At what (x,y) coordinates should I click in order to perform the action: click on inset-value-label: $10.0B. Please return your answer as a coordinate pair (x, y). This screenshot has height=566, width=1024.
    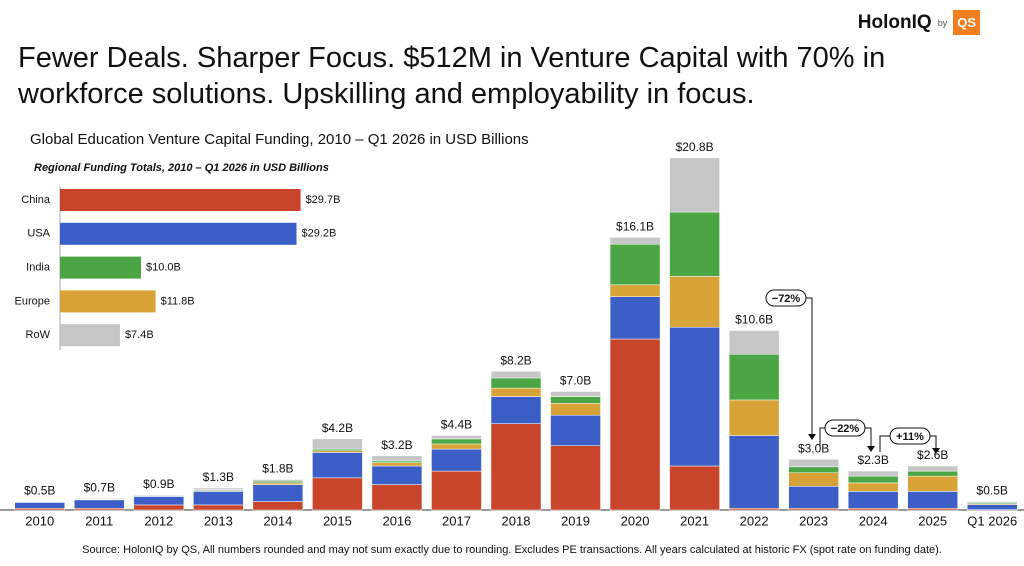
    Looking at the image, I should click on (163, 268).